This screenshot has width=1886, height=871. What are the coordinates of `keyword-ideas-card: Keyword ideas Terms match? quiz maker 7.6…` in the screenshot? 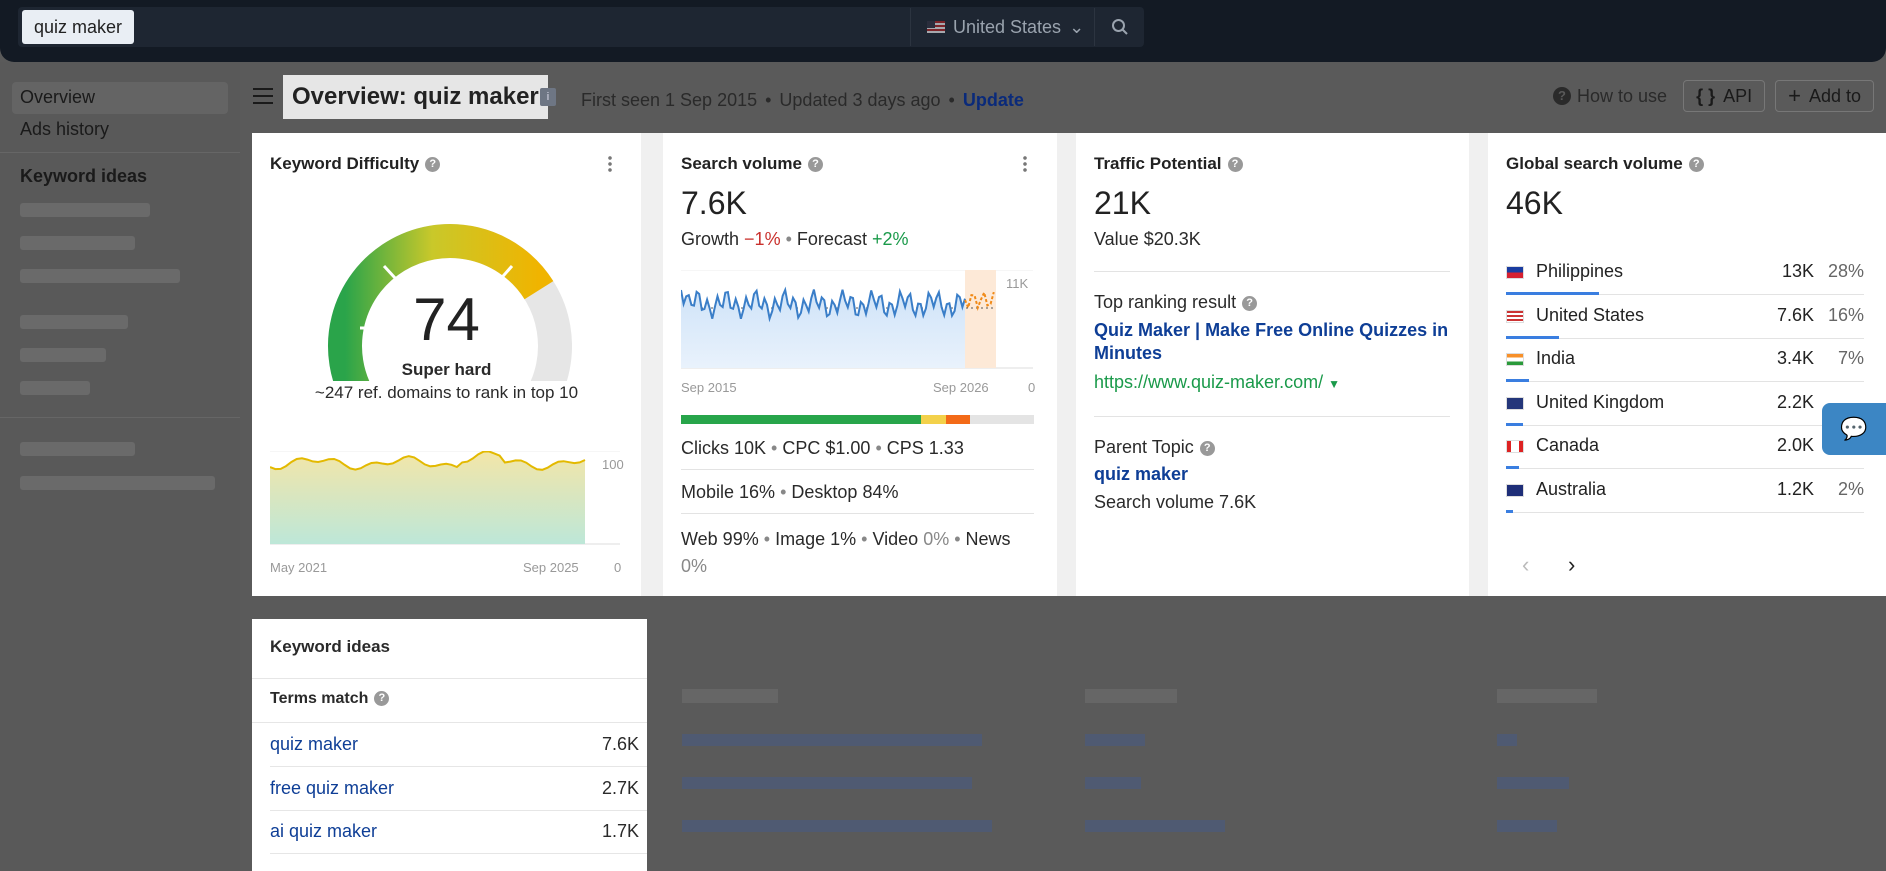 It's located at (449, 745).